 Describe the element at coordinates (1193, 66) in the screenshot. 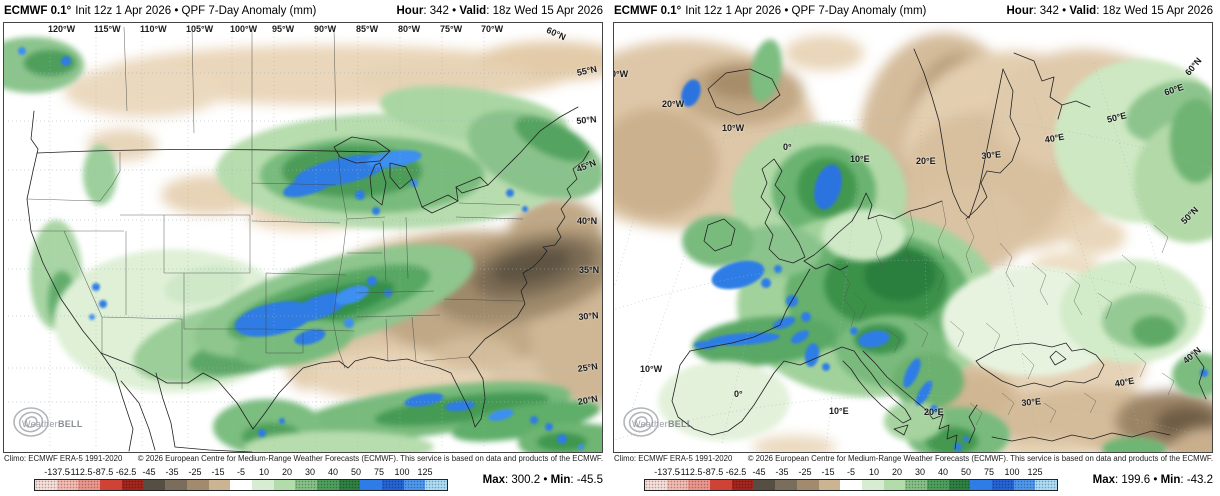

I see `graticule-label: 60°N` at that location.